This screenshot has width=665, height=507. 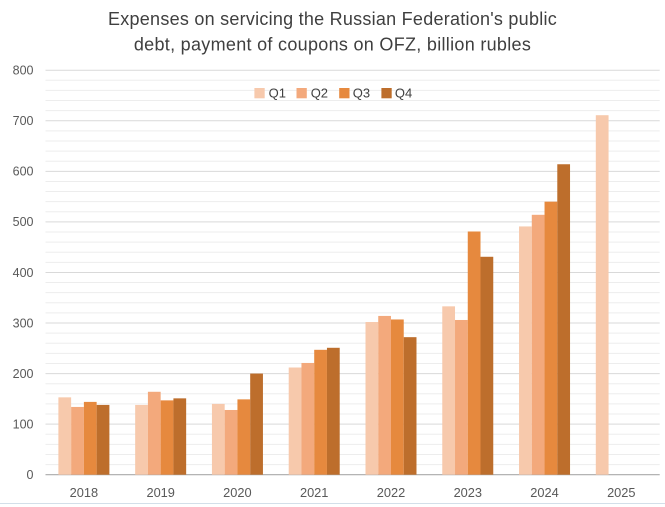 I want to click on svg-text: 400, so click(x=23, y=273).